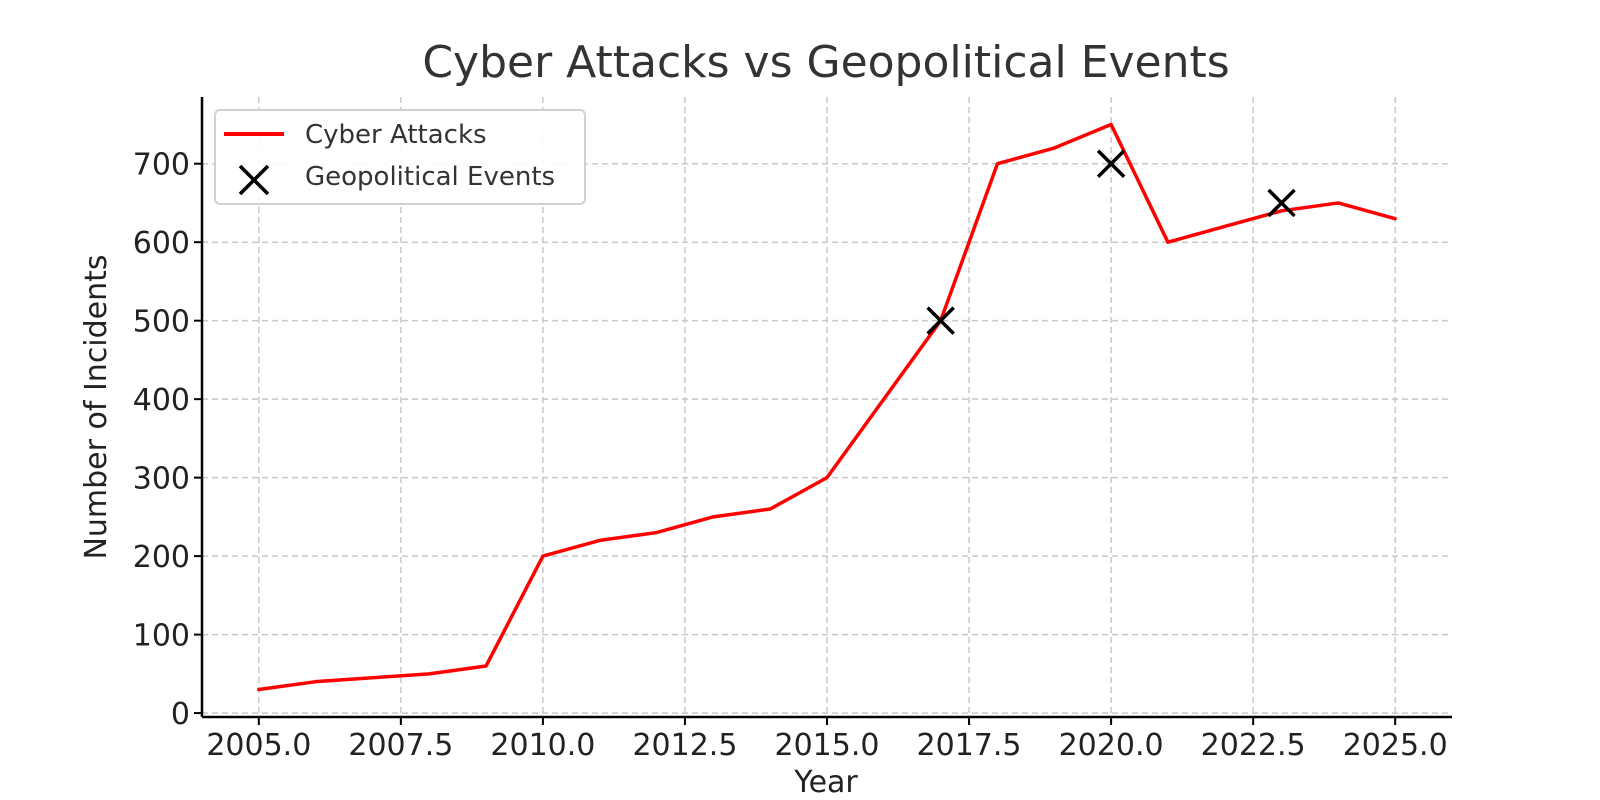 The width and height of the screenshot is (1600, 800). I want to click on y-tick-label: 200, so click(161, 557).